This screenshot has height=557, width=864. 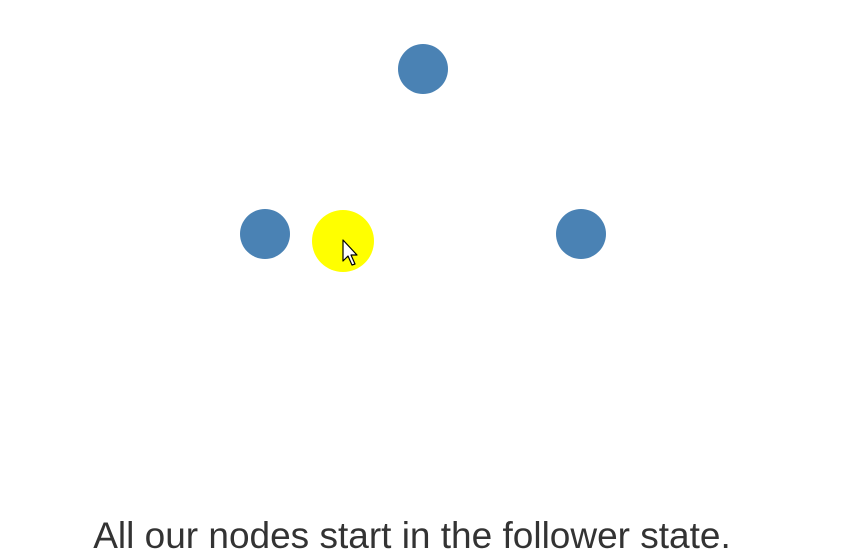 I want to click on node-top, so click(x=423, y=69).